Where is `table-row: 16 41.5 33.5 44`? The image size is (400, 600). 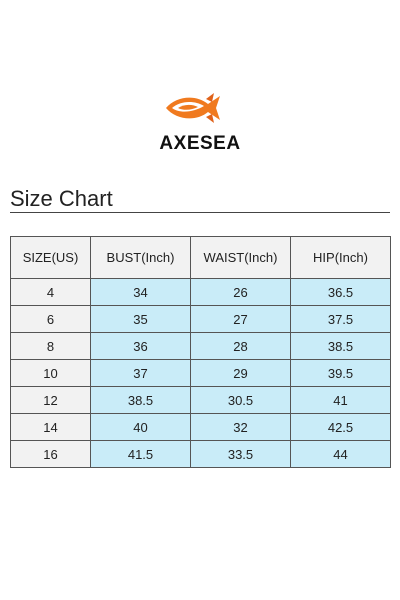
table-row: 16 41.5 33.5 44 is located at coordinates (200, 454).